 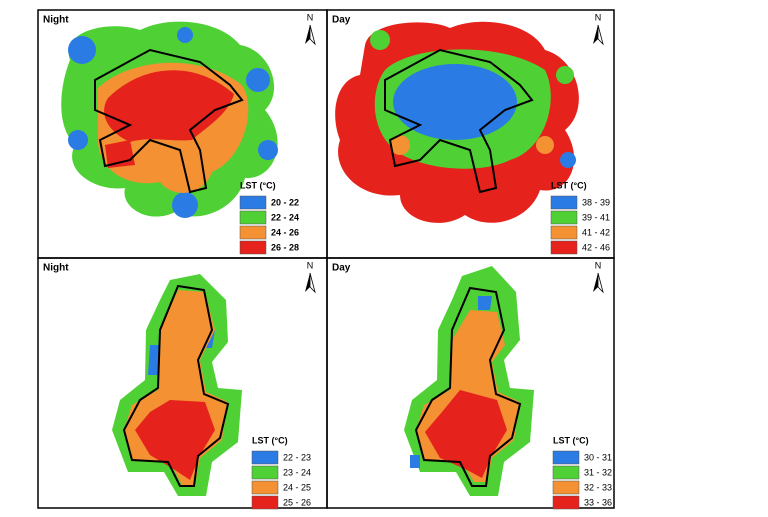 I want to click on legend-label: 22 - 23, so click(x=297, y=457).